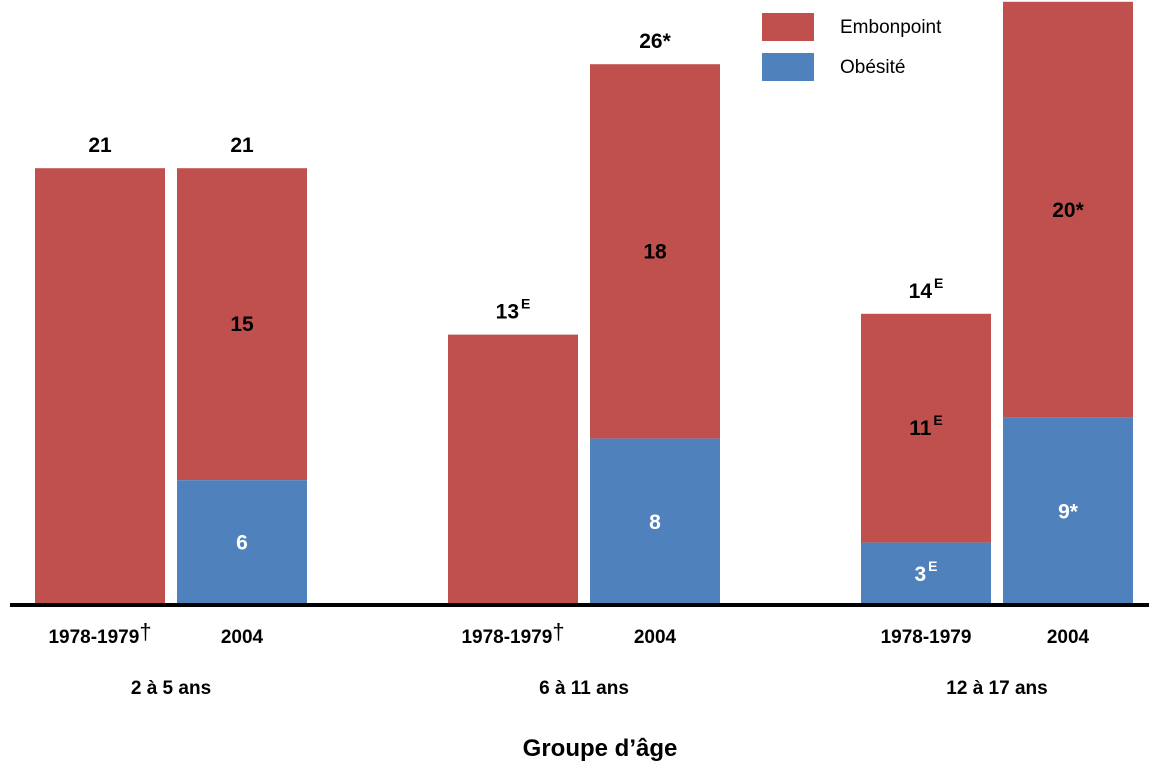 Image resolution: width=1149 pixels, height=767 pixels. Describe the element at coordinates (852, 47) in the screenshot. I see `legend: Embonpoint Obésité` at that location.